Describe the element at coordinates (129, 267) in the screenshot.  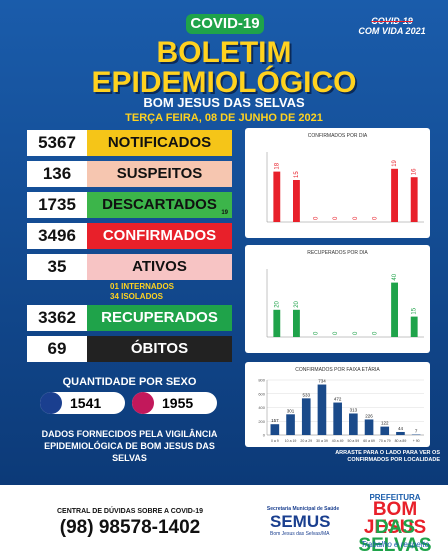
I see `stat-row: 35 ATIVOS` at that location.